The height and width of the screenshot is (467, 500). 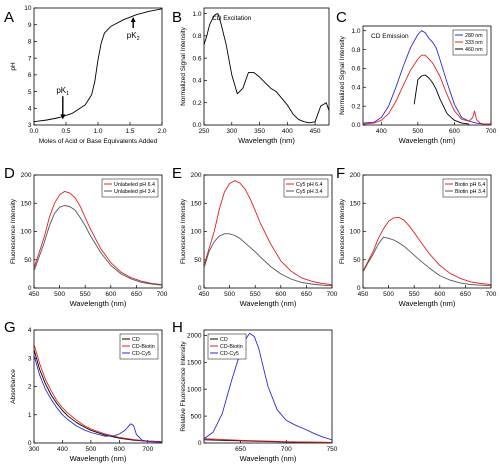 I want to click on y-tick-label: 0.0, so click(x=196, y=125).